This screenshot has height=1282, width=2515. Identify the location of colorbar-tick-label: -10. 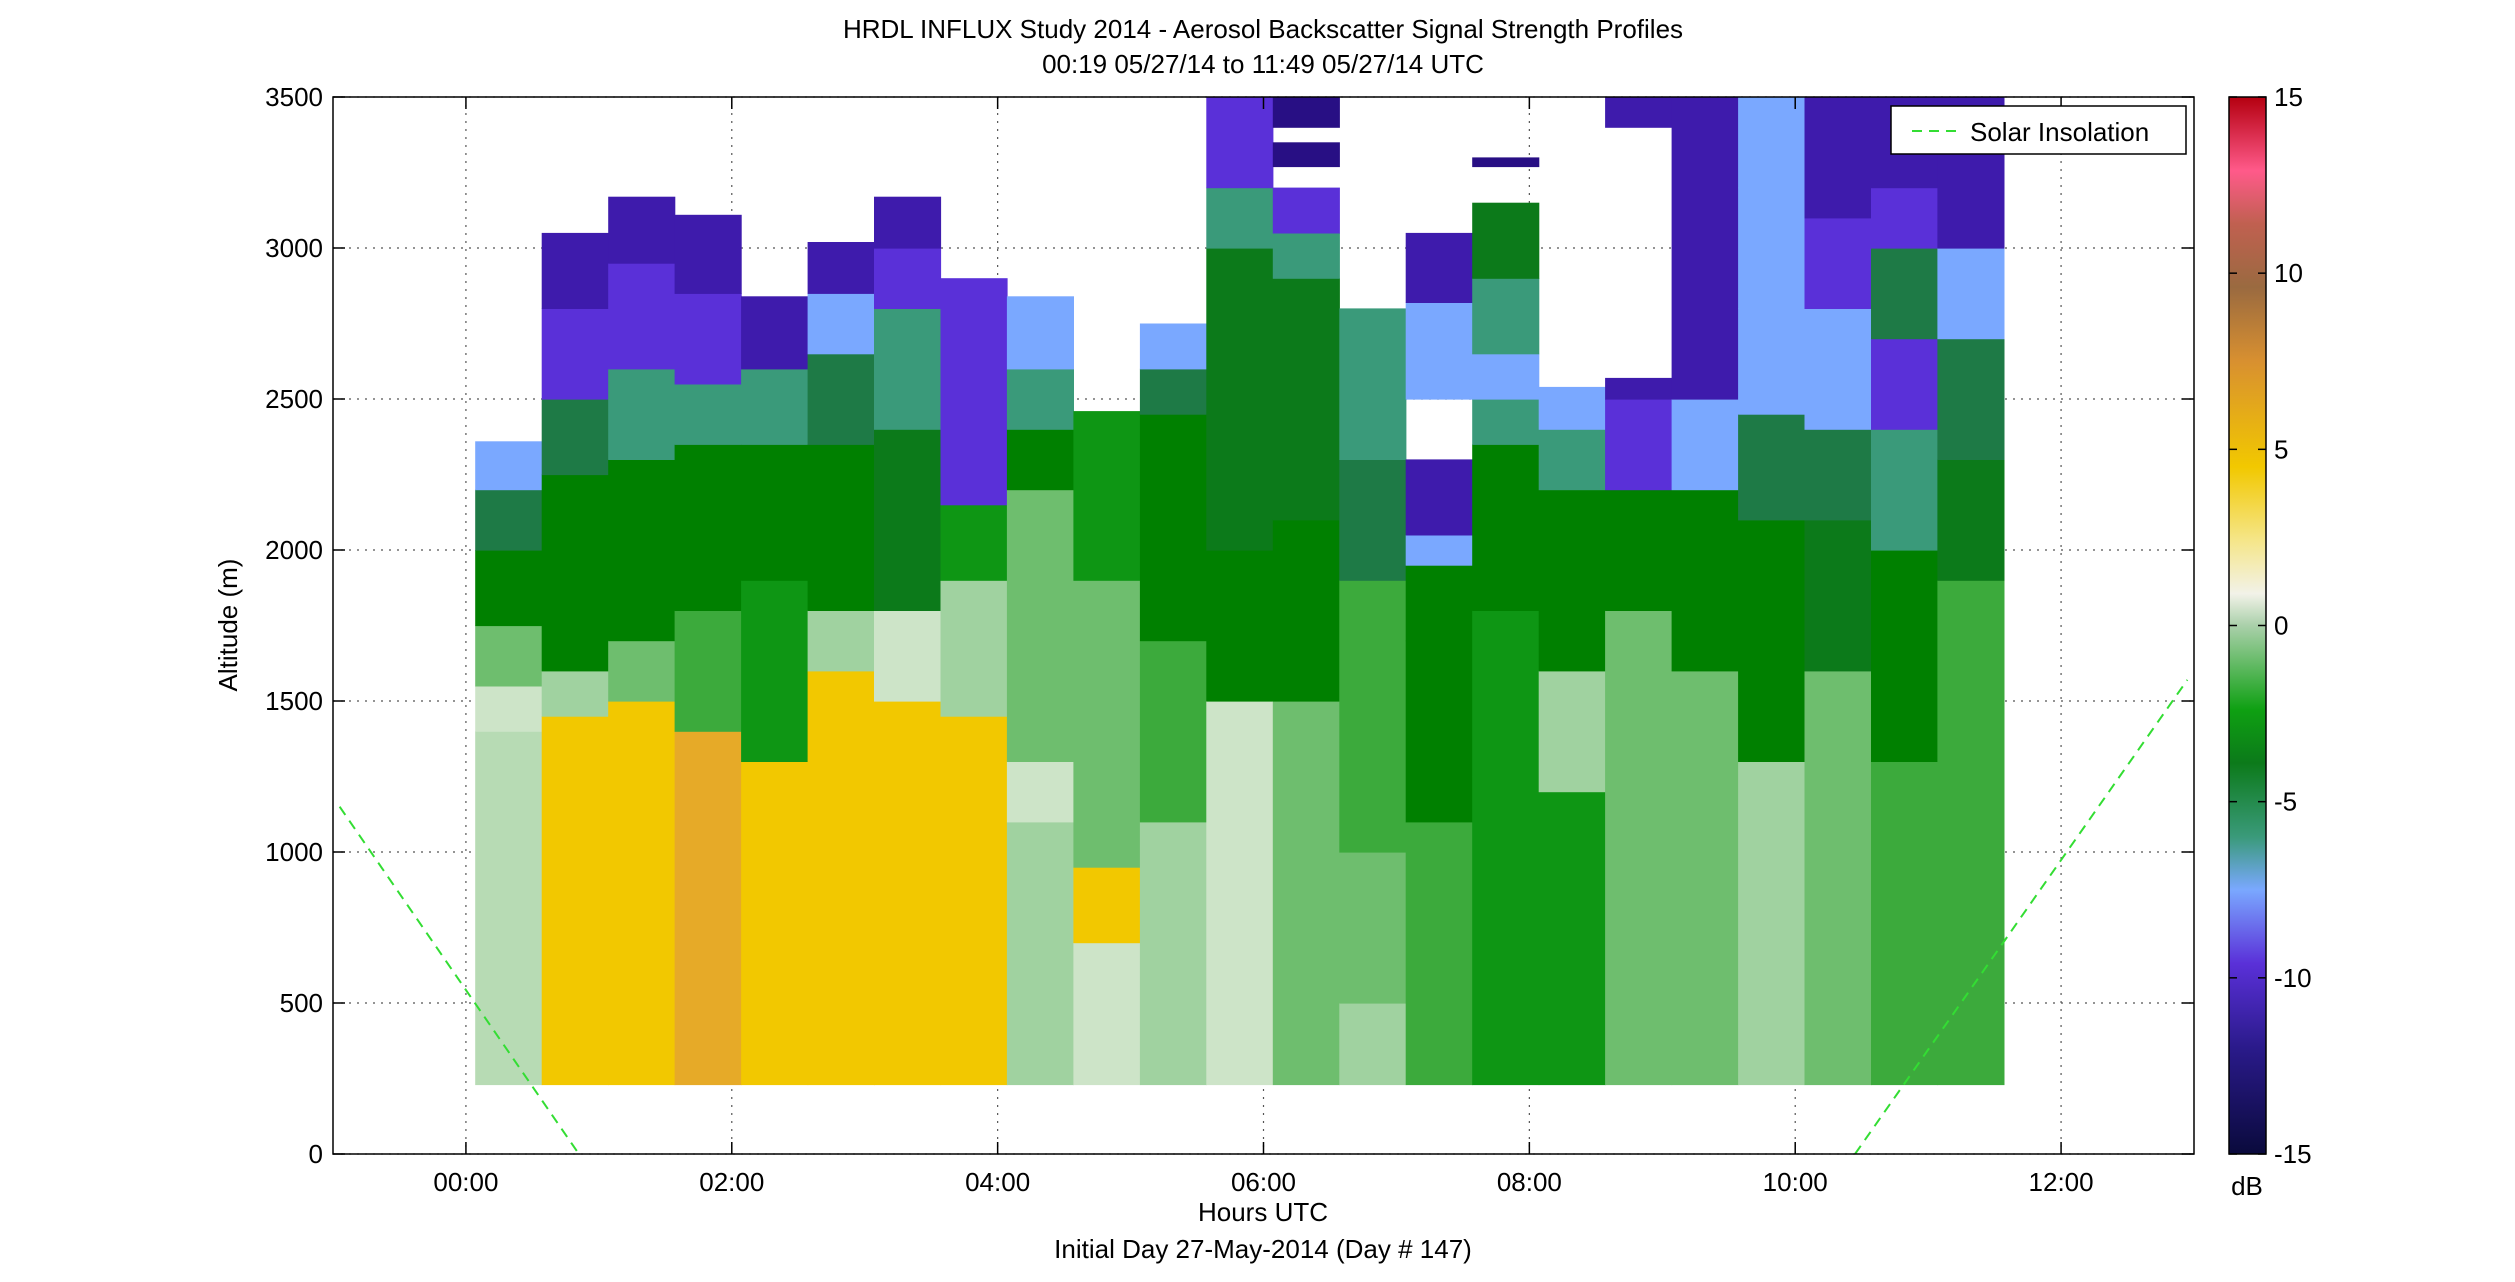
(2293, 978).